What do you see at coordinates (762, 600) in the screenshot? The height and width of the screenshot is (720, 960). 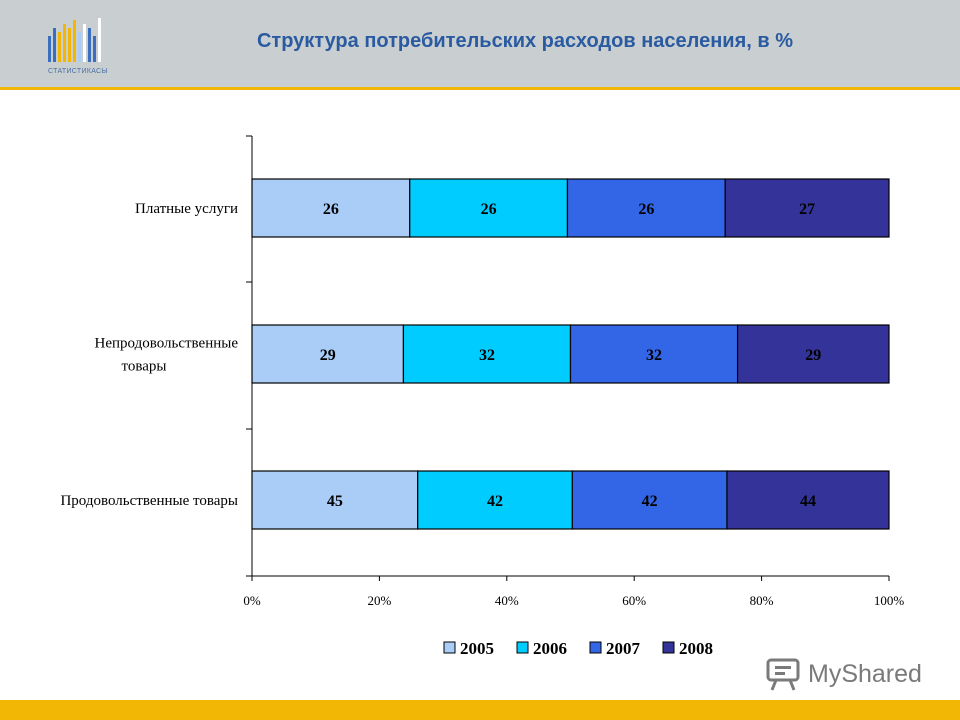 I see `x-tick-label: 80%` at bounding box center [762, 600].